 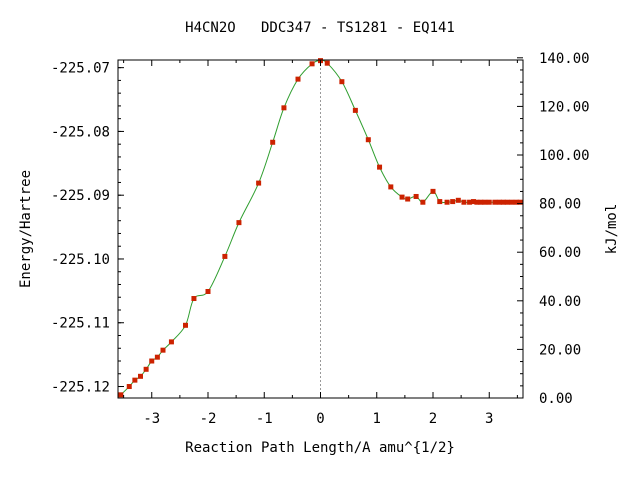 I want to click on y2-tick-label: 40.00, so click(x=560, y=302).